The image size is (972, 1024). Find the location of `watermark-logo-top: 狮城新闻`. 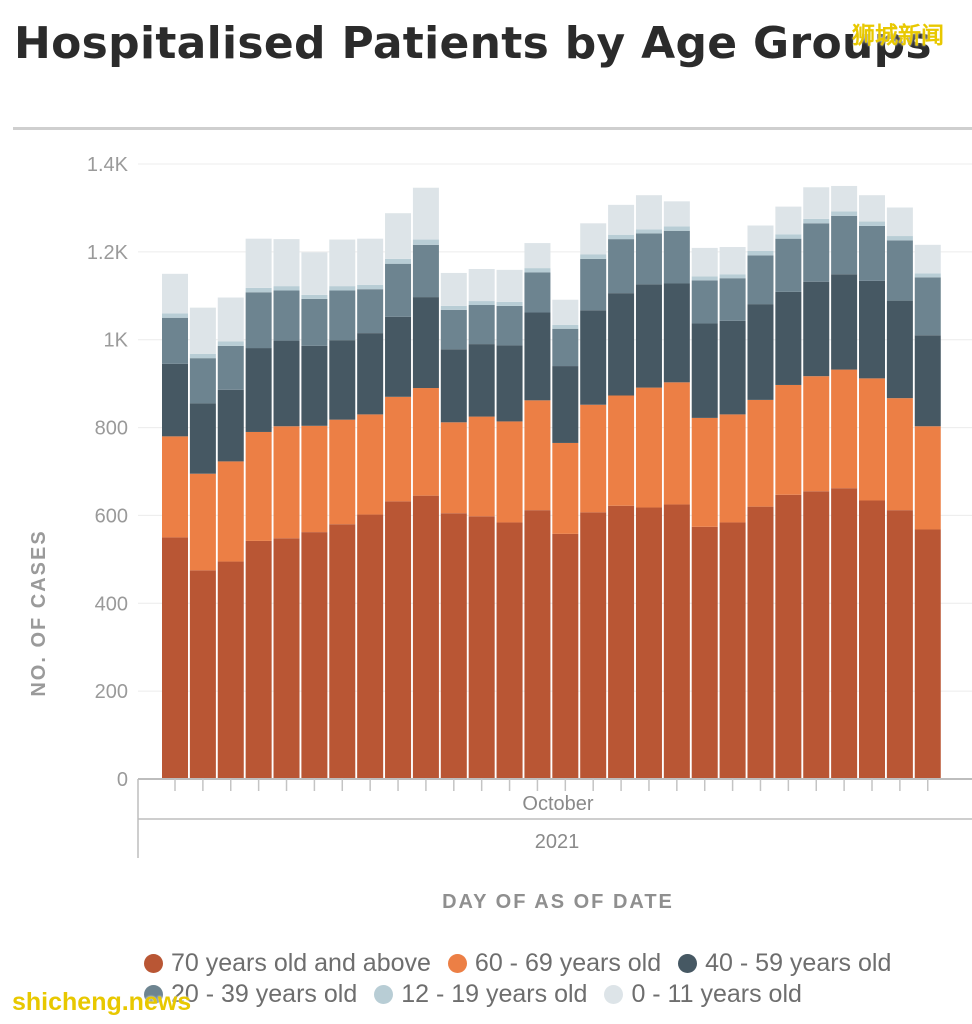

watermark-logo-top: 狮城新闻 is located at coordinates (898, 36).